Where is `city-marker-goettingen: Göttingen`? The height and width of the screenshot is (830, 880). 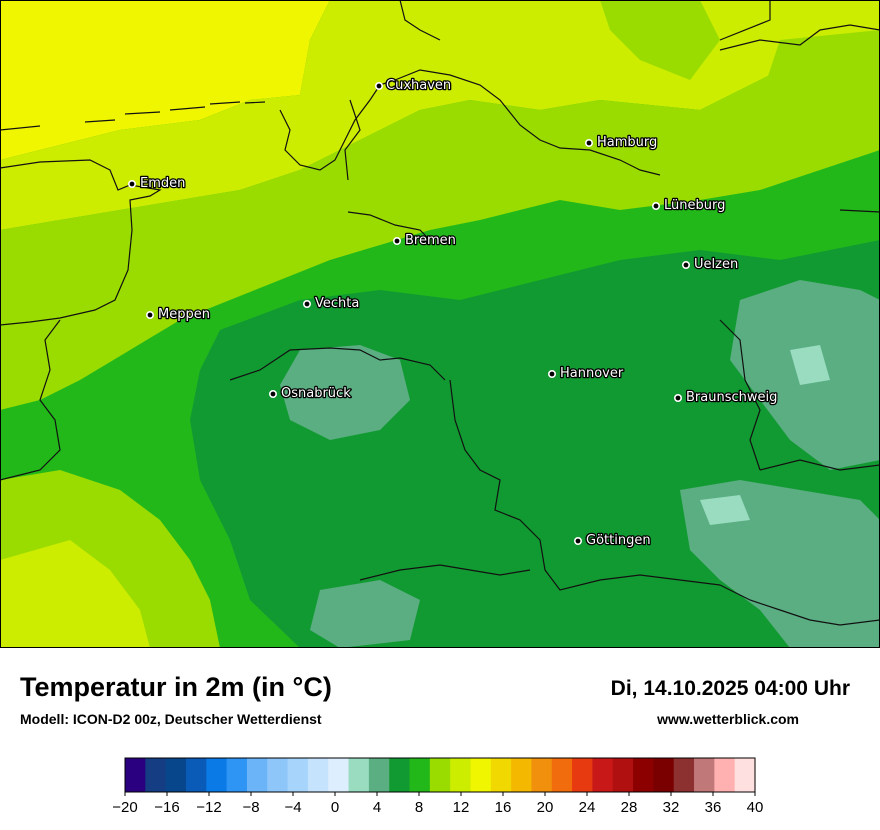 city-marker-goettingen: Göttingen is located at coordinates (612, 540).